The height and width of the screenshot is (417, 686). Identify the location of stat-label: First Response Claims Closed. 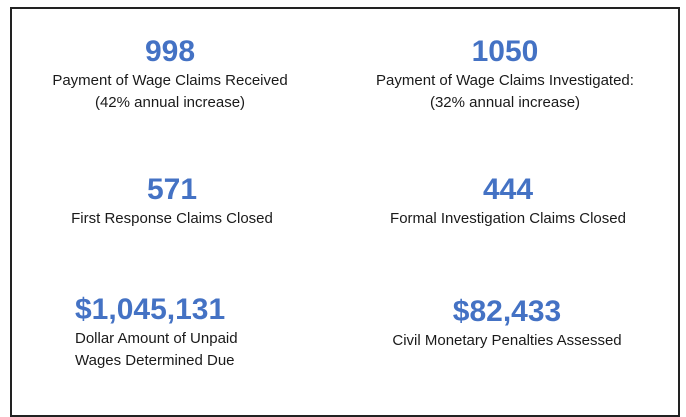
(172, 218).